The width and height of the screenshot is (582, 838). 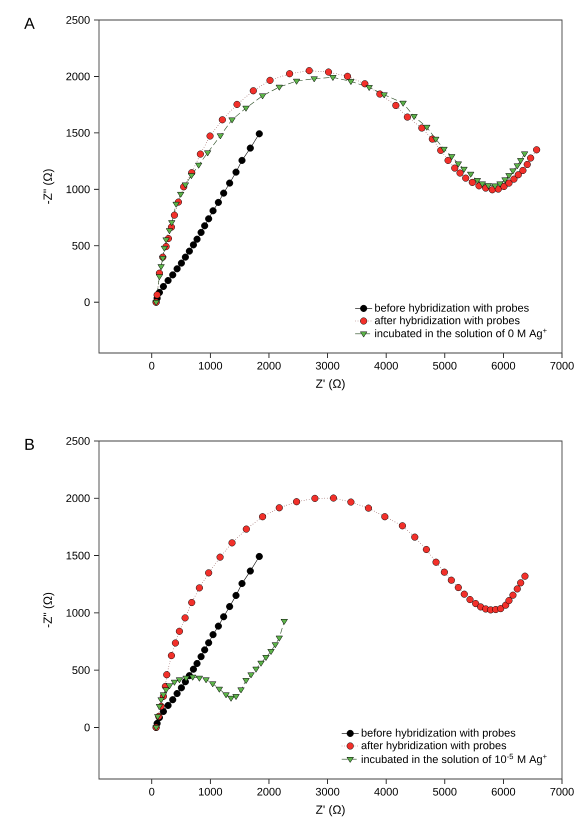 I want to click on chart-title: B, so click(x=29, y=444).